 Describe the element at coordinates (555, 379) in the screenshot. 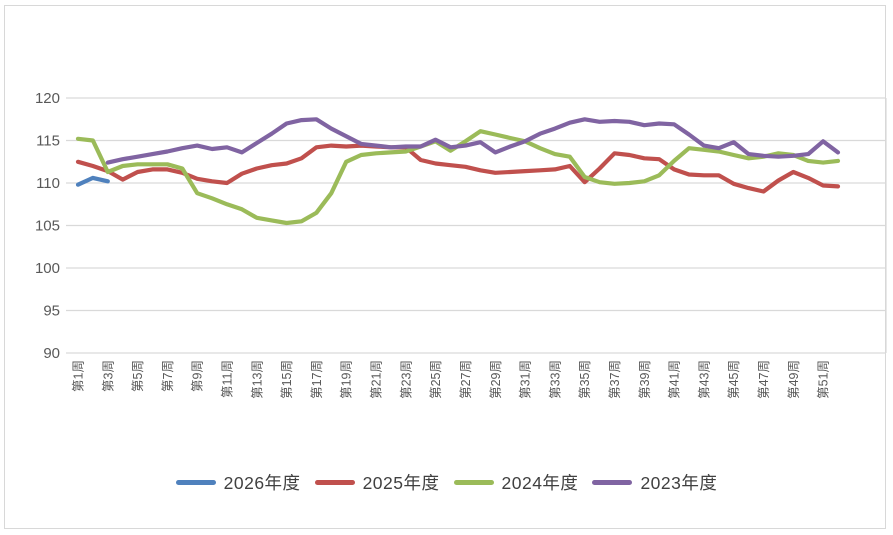

I see `svg-text: 第33周` at that location.